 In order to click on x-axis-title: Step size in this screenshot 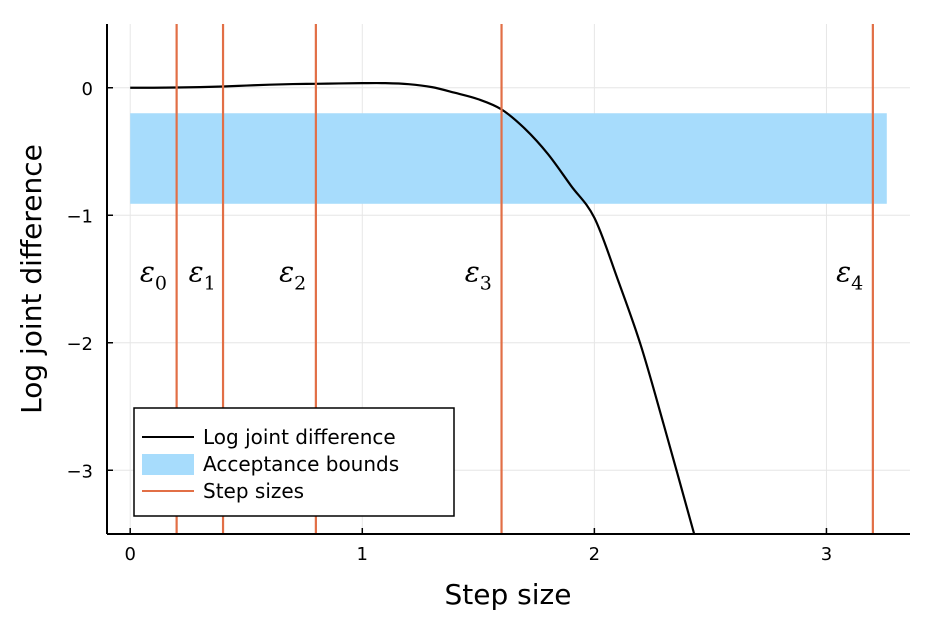, I will do `click(508, 594)`.